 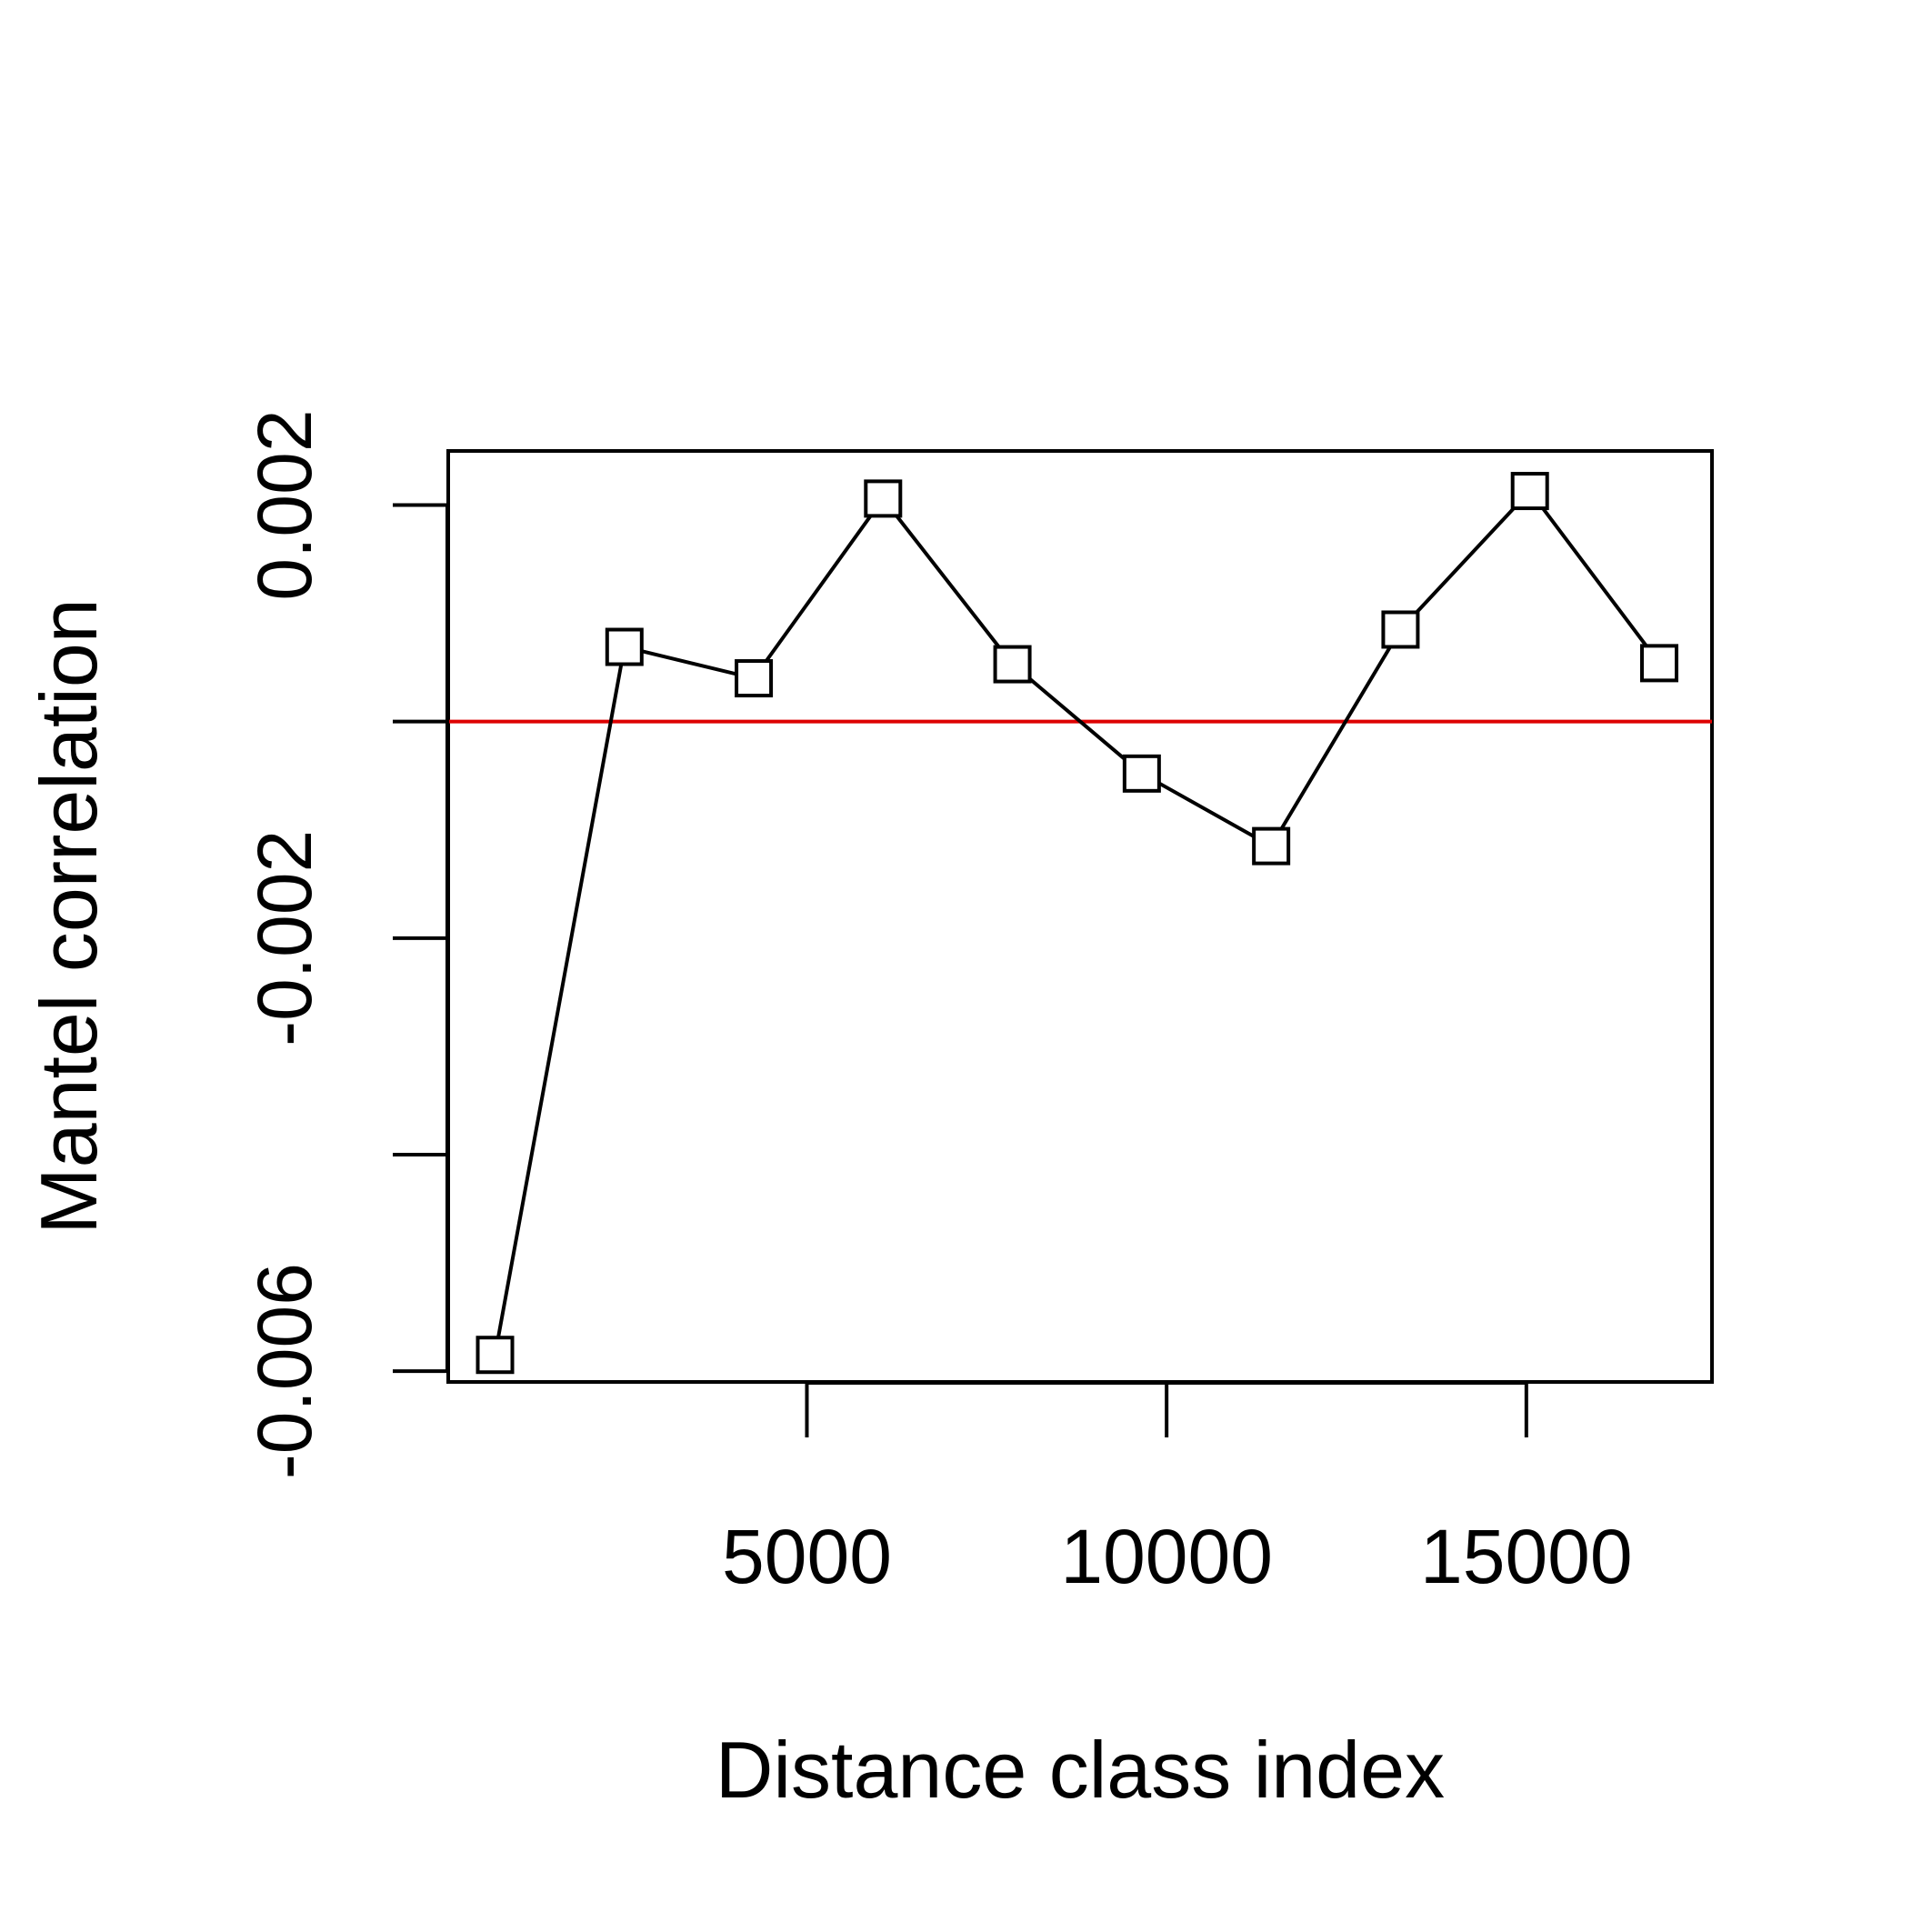 What do you see at coordinates (1177, 1490) in the screenshot?
I see `x-axis: 5000 10000 15000` at bounding box center [1177, 1490].